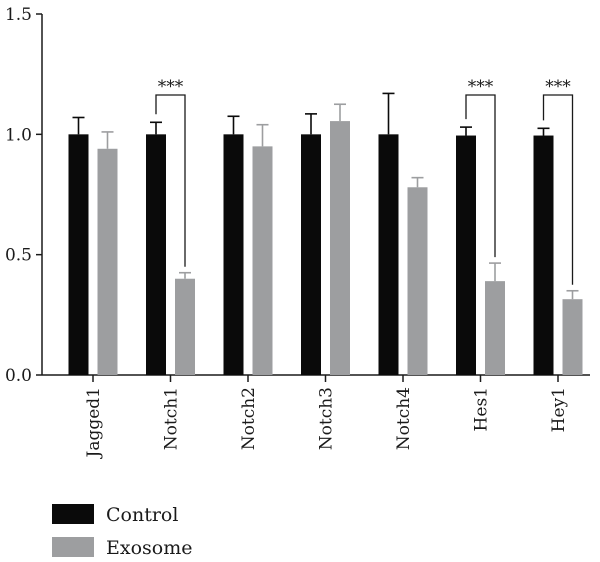 The height and width of the screenshot is (562, 600). I want to click on x-tick-label: Hey1, so click(559, 409).